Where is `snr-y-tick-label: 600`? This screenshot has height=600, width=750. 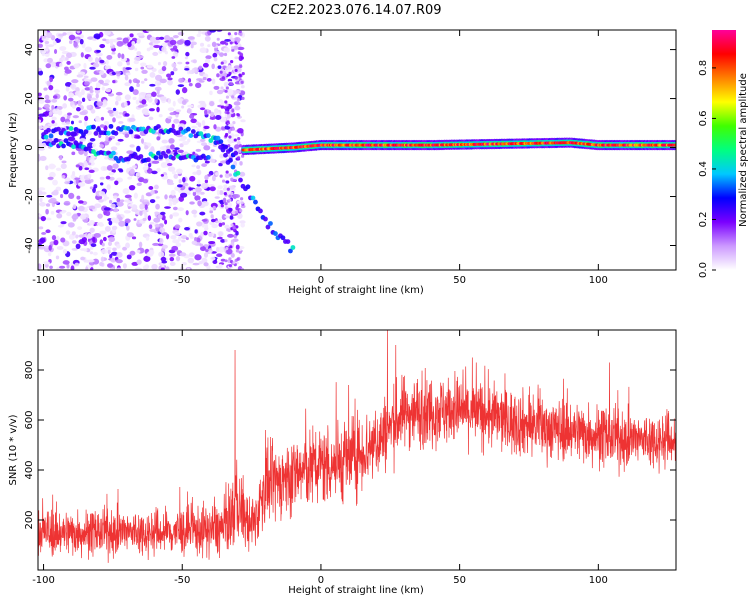 snr-y-tick-label: 600 is located at coordinates (29, 419).